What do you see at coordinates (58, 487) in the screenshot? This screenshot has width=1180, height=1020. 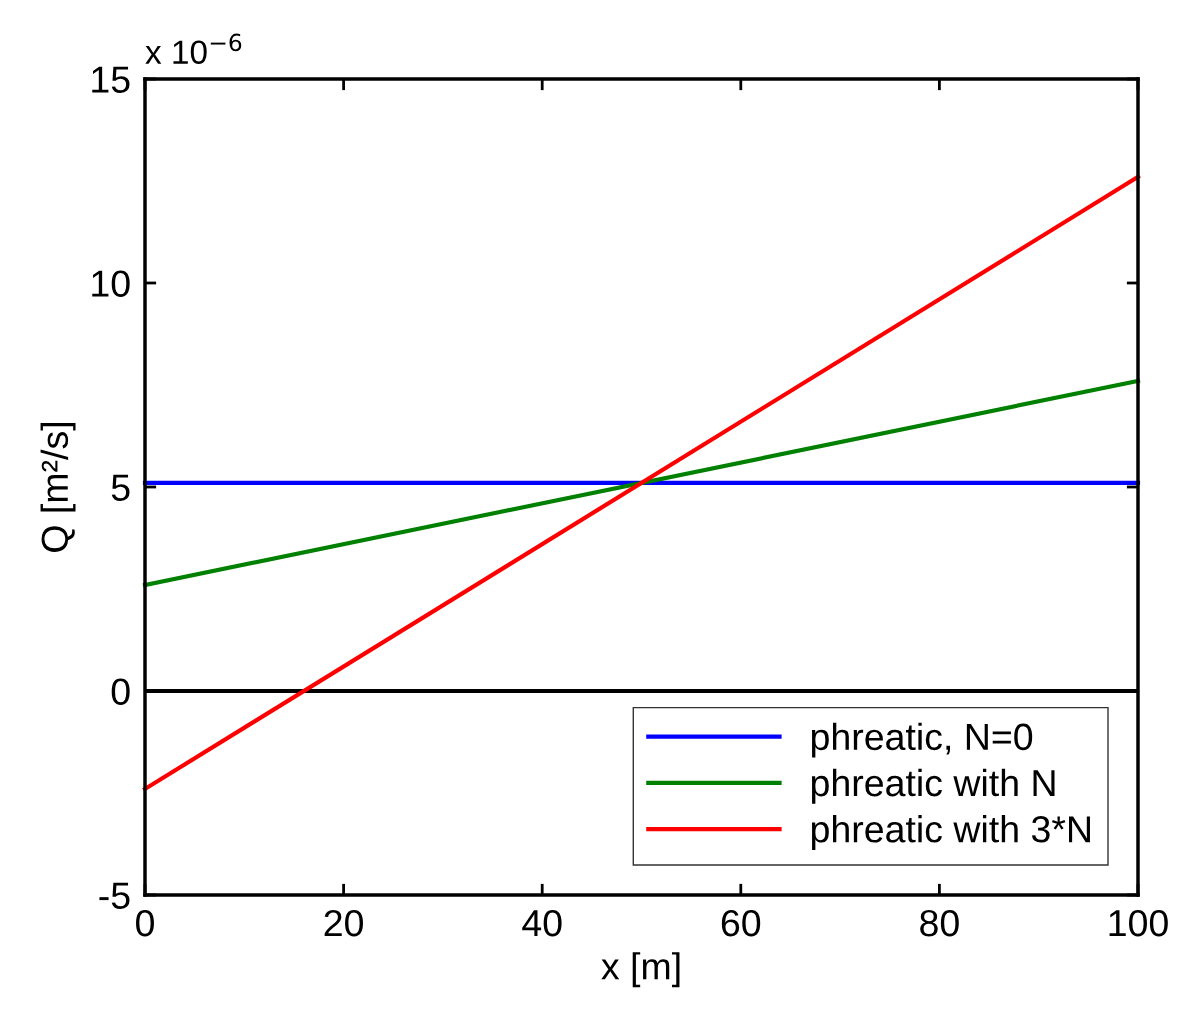 I see `y-axis-title: Q [m²/s]` at bounding box center [58, 487].